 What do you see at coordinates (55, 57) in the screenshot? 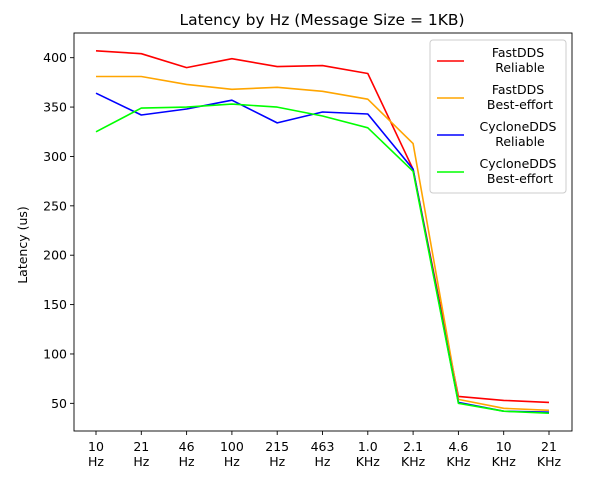
I see `y-tick-label: 400` at bounding box center [55, 57].